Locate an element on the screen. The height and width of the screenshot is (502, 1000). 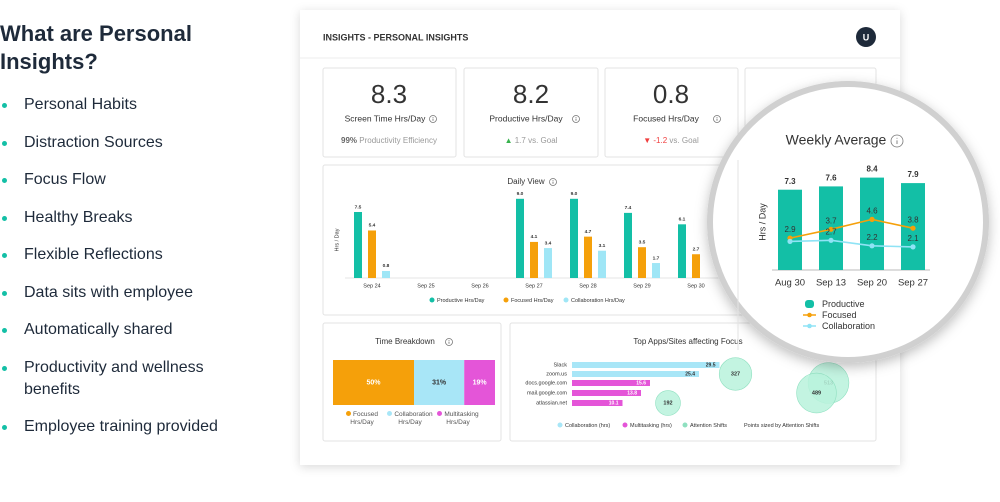
x-tick-label: Aug 30 is located at coordinates (790, 283).